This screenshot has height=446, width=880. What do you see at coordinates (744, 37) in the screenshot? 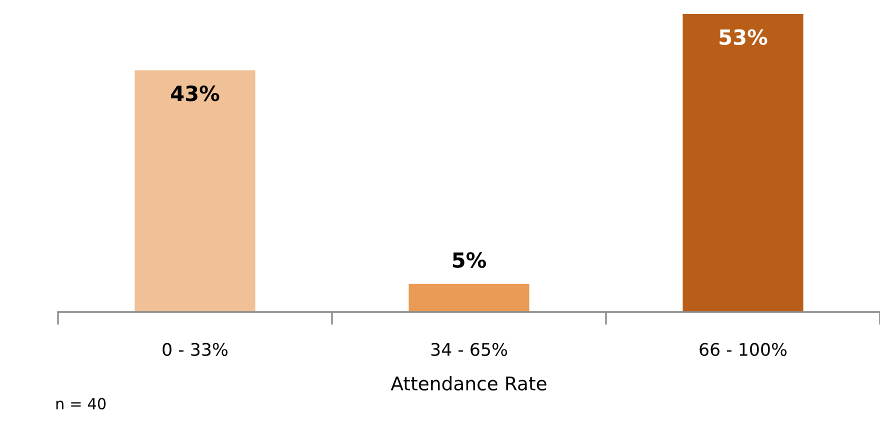
I see `data-label: 53%` at bounding box center [744, 37].